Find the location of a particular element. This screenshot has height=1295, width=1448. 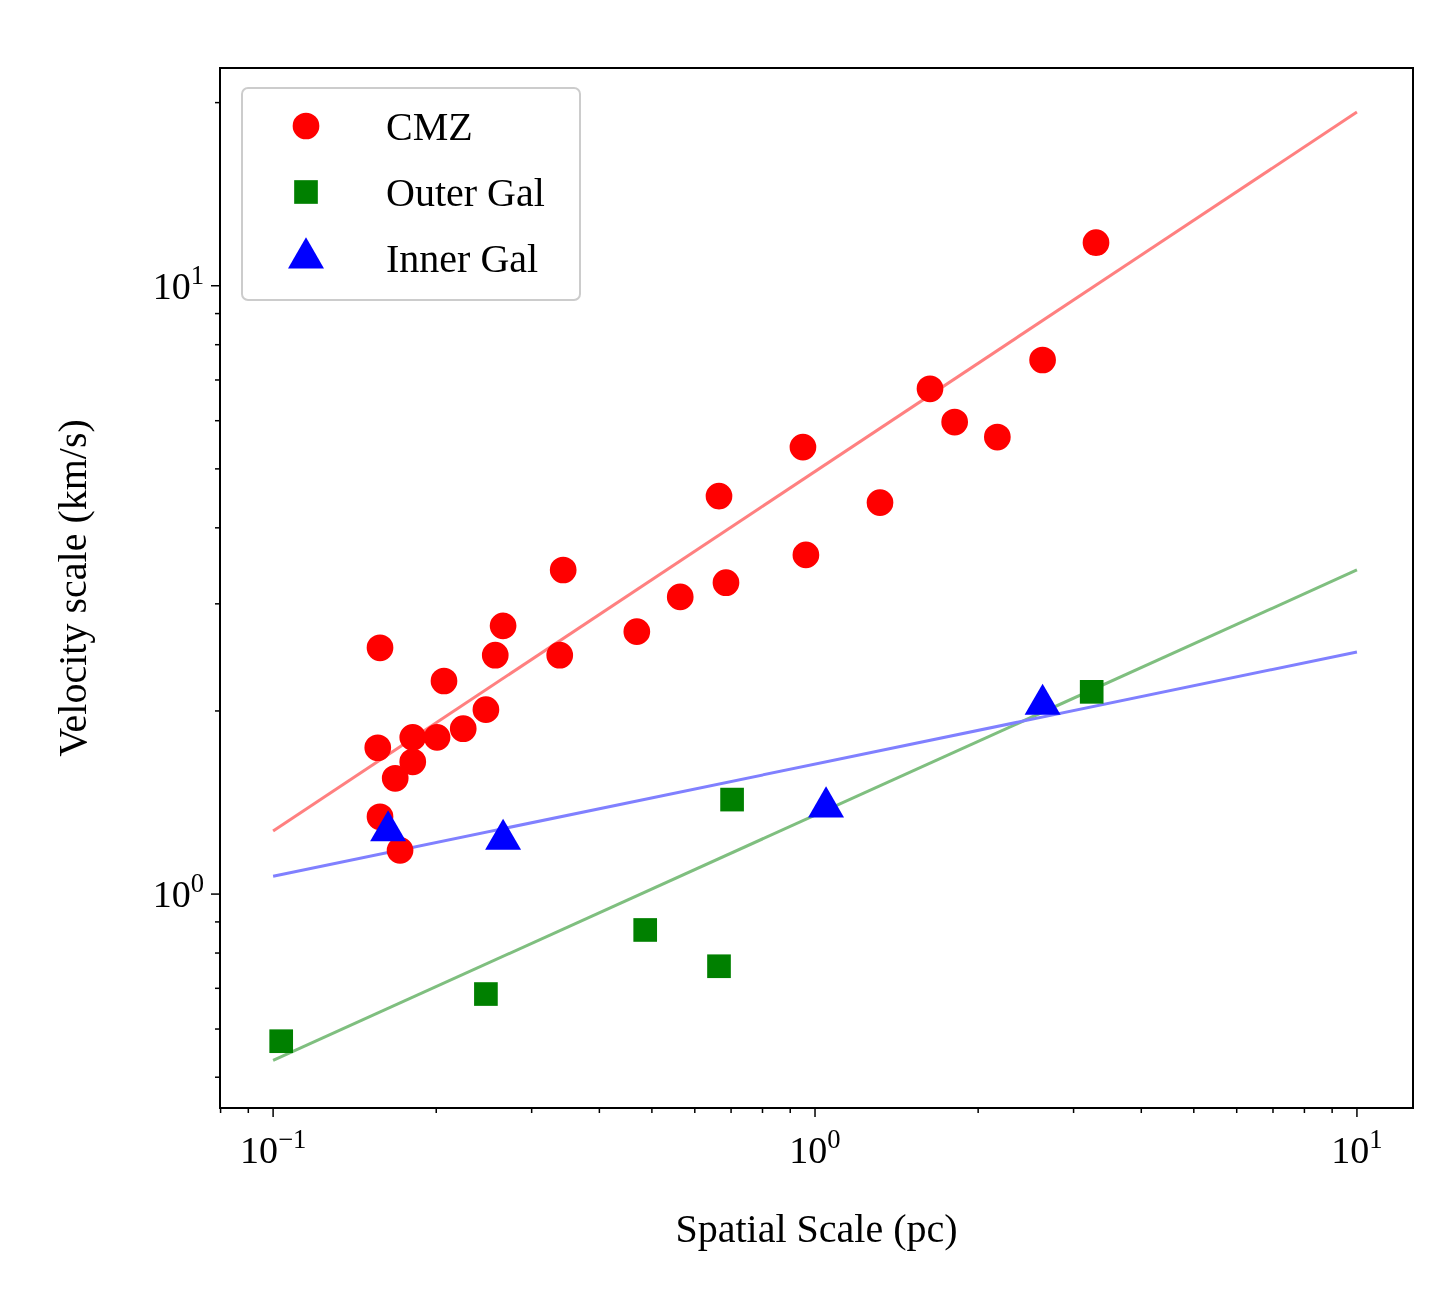

legend-label: Inner Gal is located at coordinates (462, 258).